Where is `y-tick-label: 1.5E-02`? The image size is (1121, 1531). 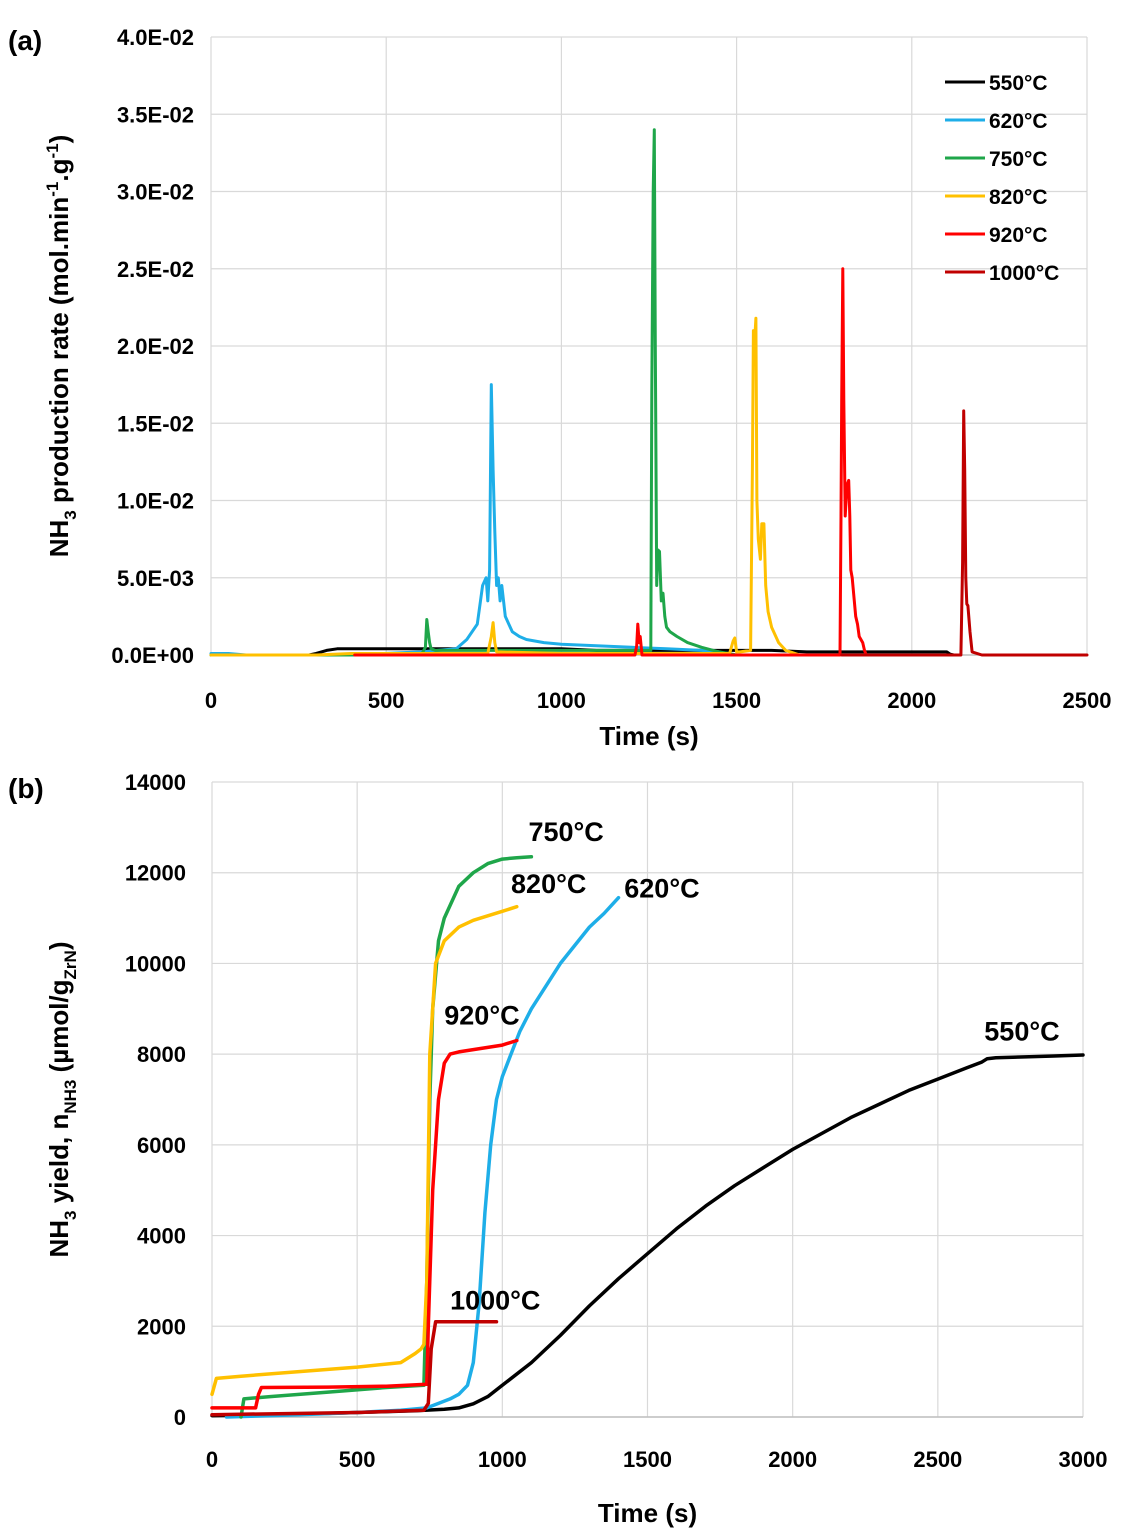
y-tick-label: 1.5E-02 is located at coordinates (155, 423).